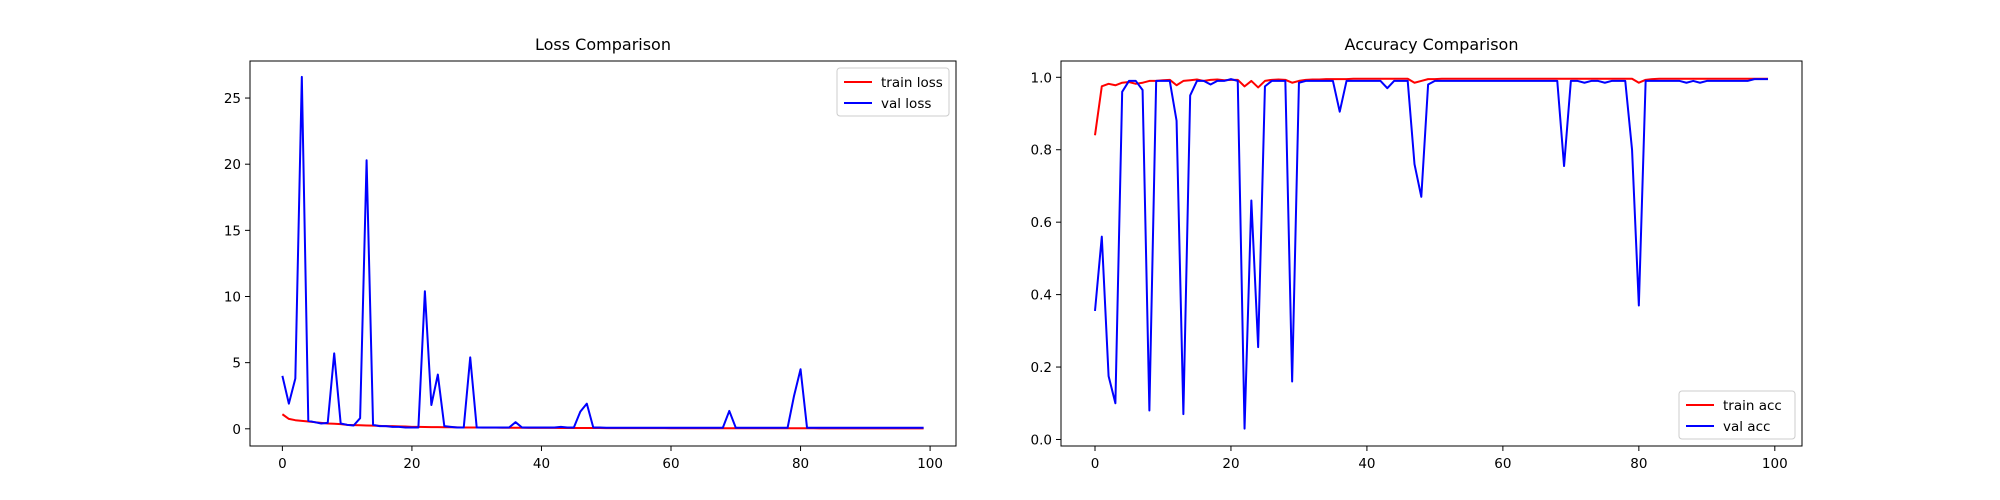  I want to click on legend-label: train acc, so click(1752, 406).